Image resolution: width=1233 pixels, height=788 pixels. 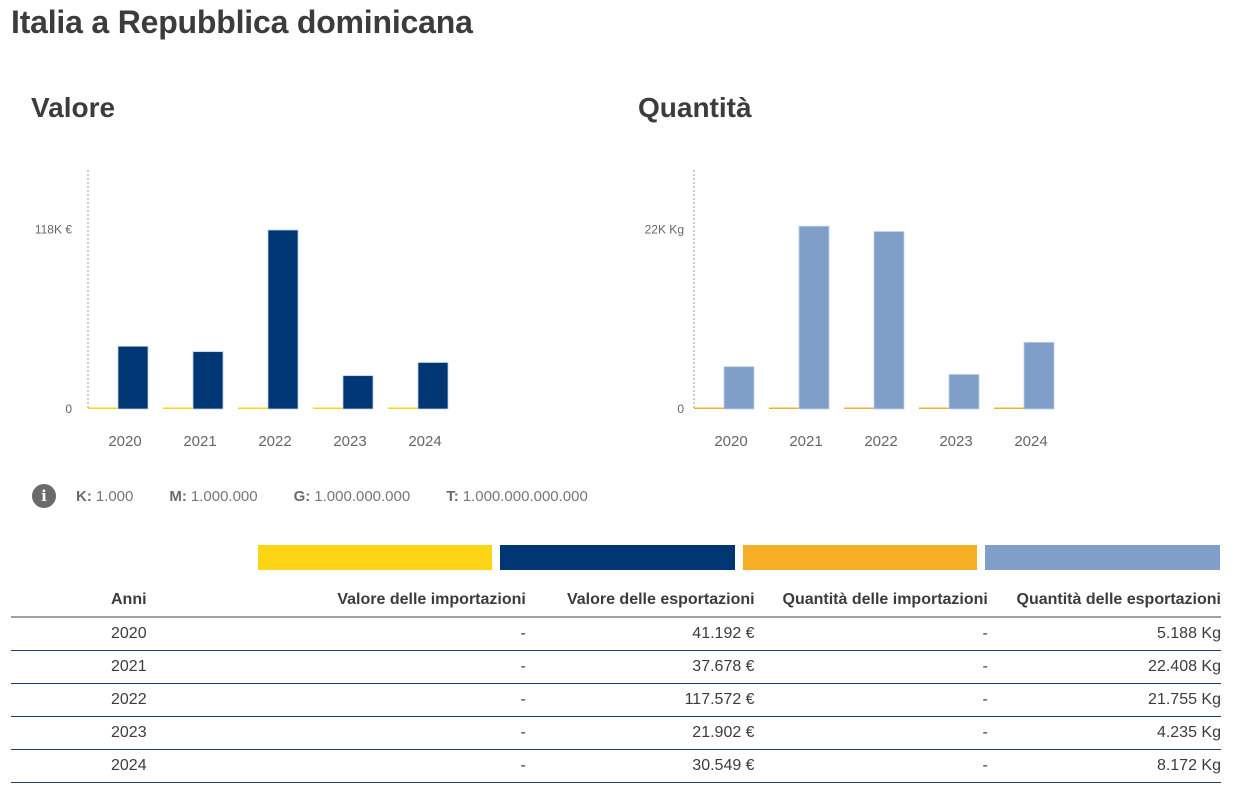 I want to click on bar-valore-export-2021, so click(x=208, y=380).